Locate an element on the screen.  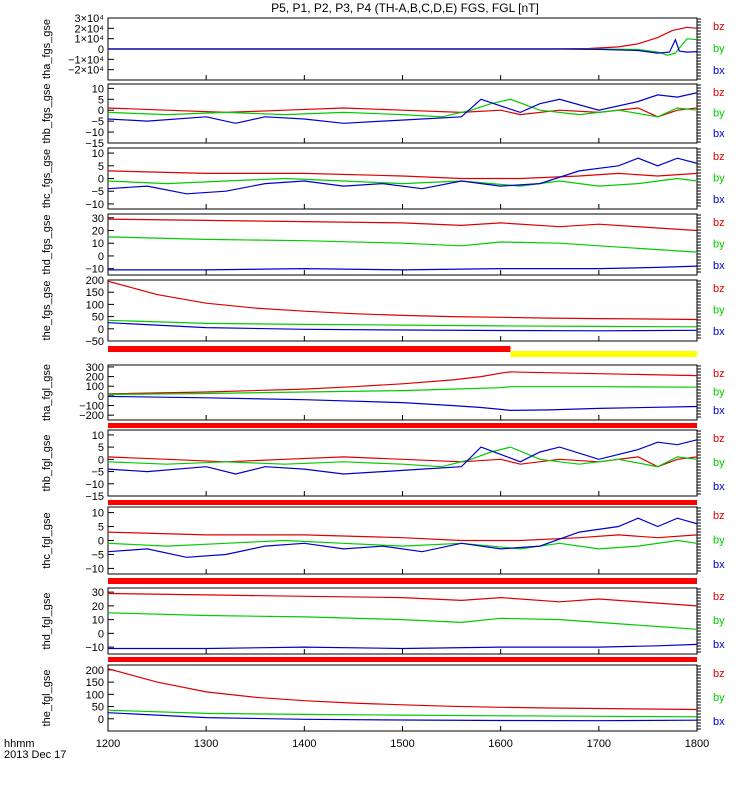
date-label: 2013 Dec 17 is located at coordinates (35, 755).